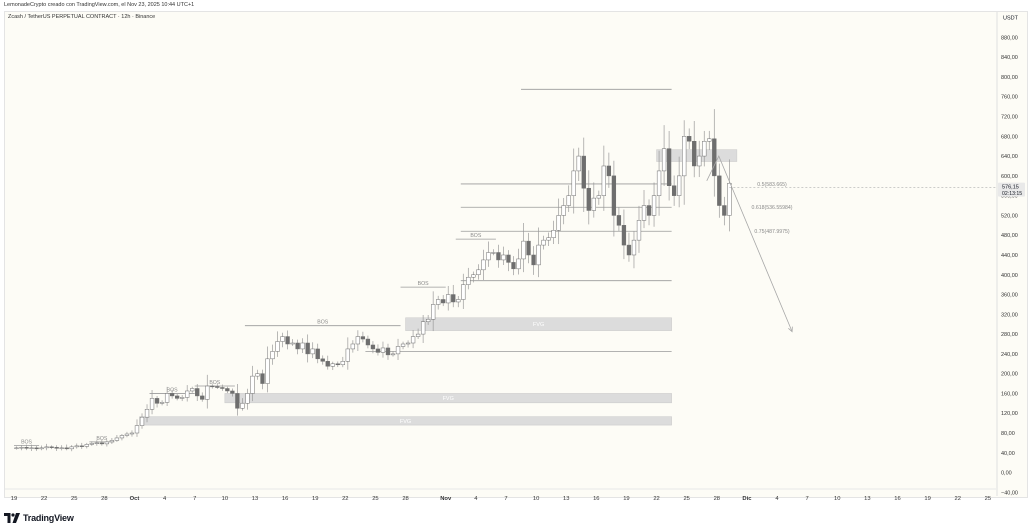 Image resolution: width=1032 pixels, height=529 pixels. What do you see at coordinates (1006, 474) in the screenshot?
I see `y-tick-label: 0,00` at bounding box center [1006, 474].